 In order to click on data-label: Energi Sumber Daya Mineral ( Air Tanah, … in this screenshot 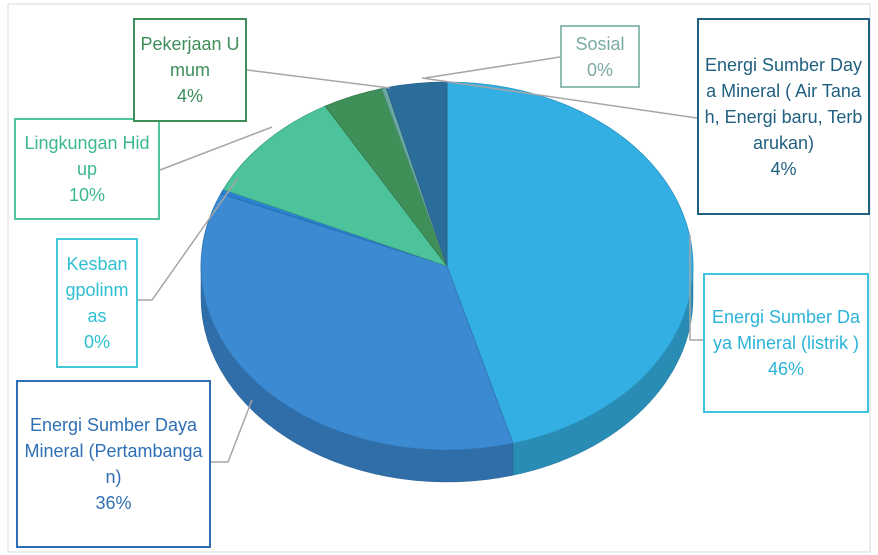, I will do `click(783, 116)`.